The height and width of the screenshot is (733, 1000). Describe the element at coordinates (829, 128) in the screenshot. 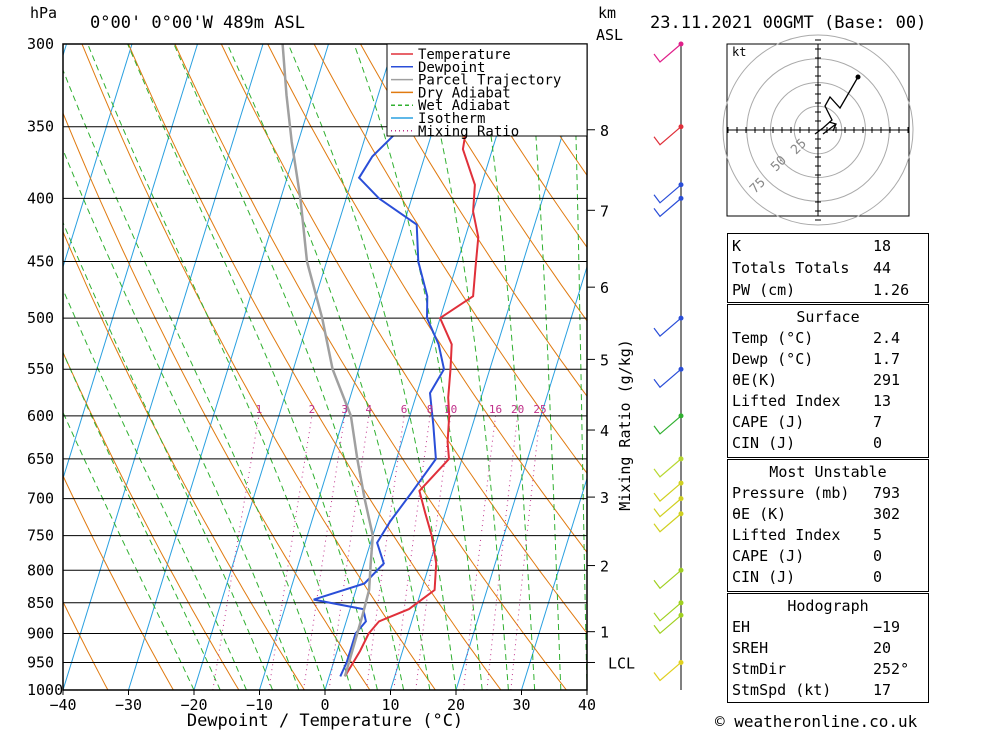

I see `storm-motion-arrow` at that location.